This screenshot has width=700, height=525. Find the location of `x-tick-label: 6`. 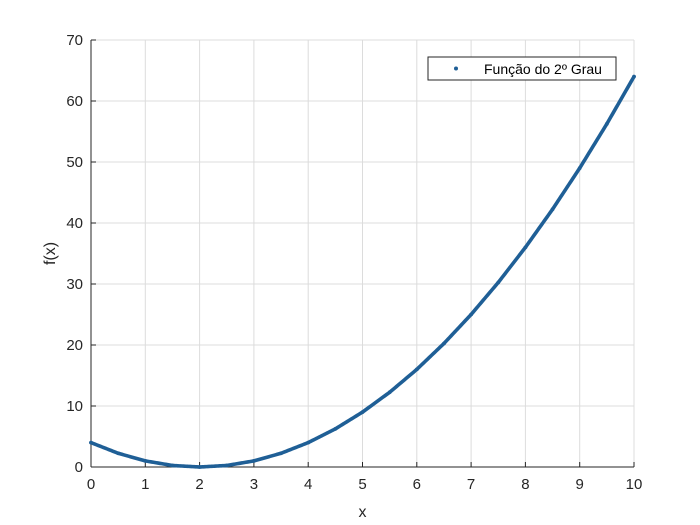

x-tick-label: 6 is located at coordinates (417, 484).